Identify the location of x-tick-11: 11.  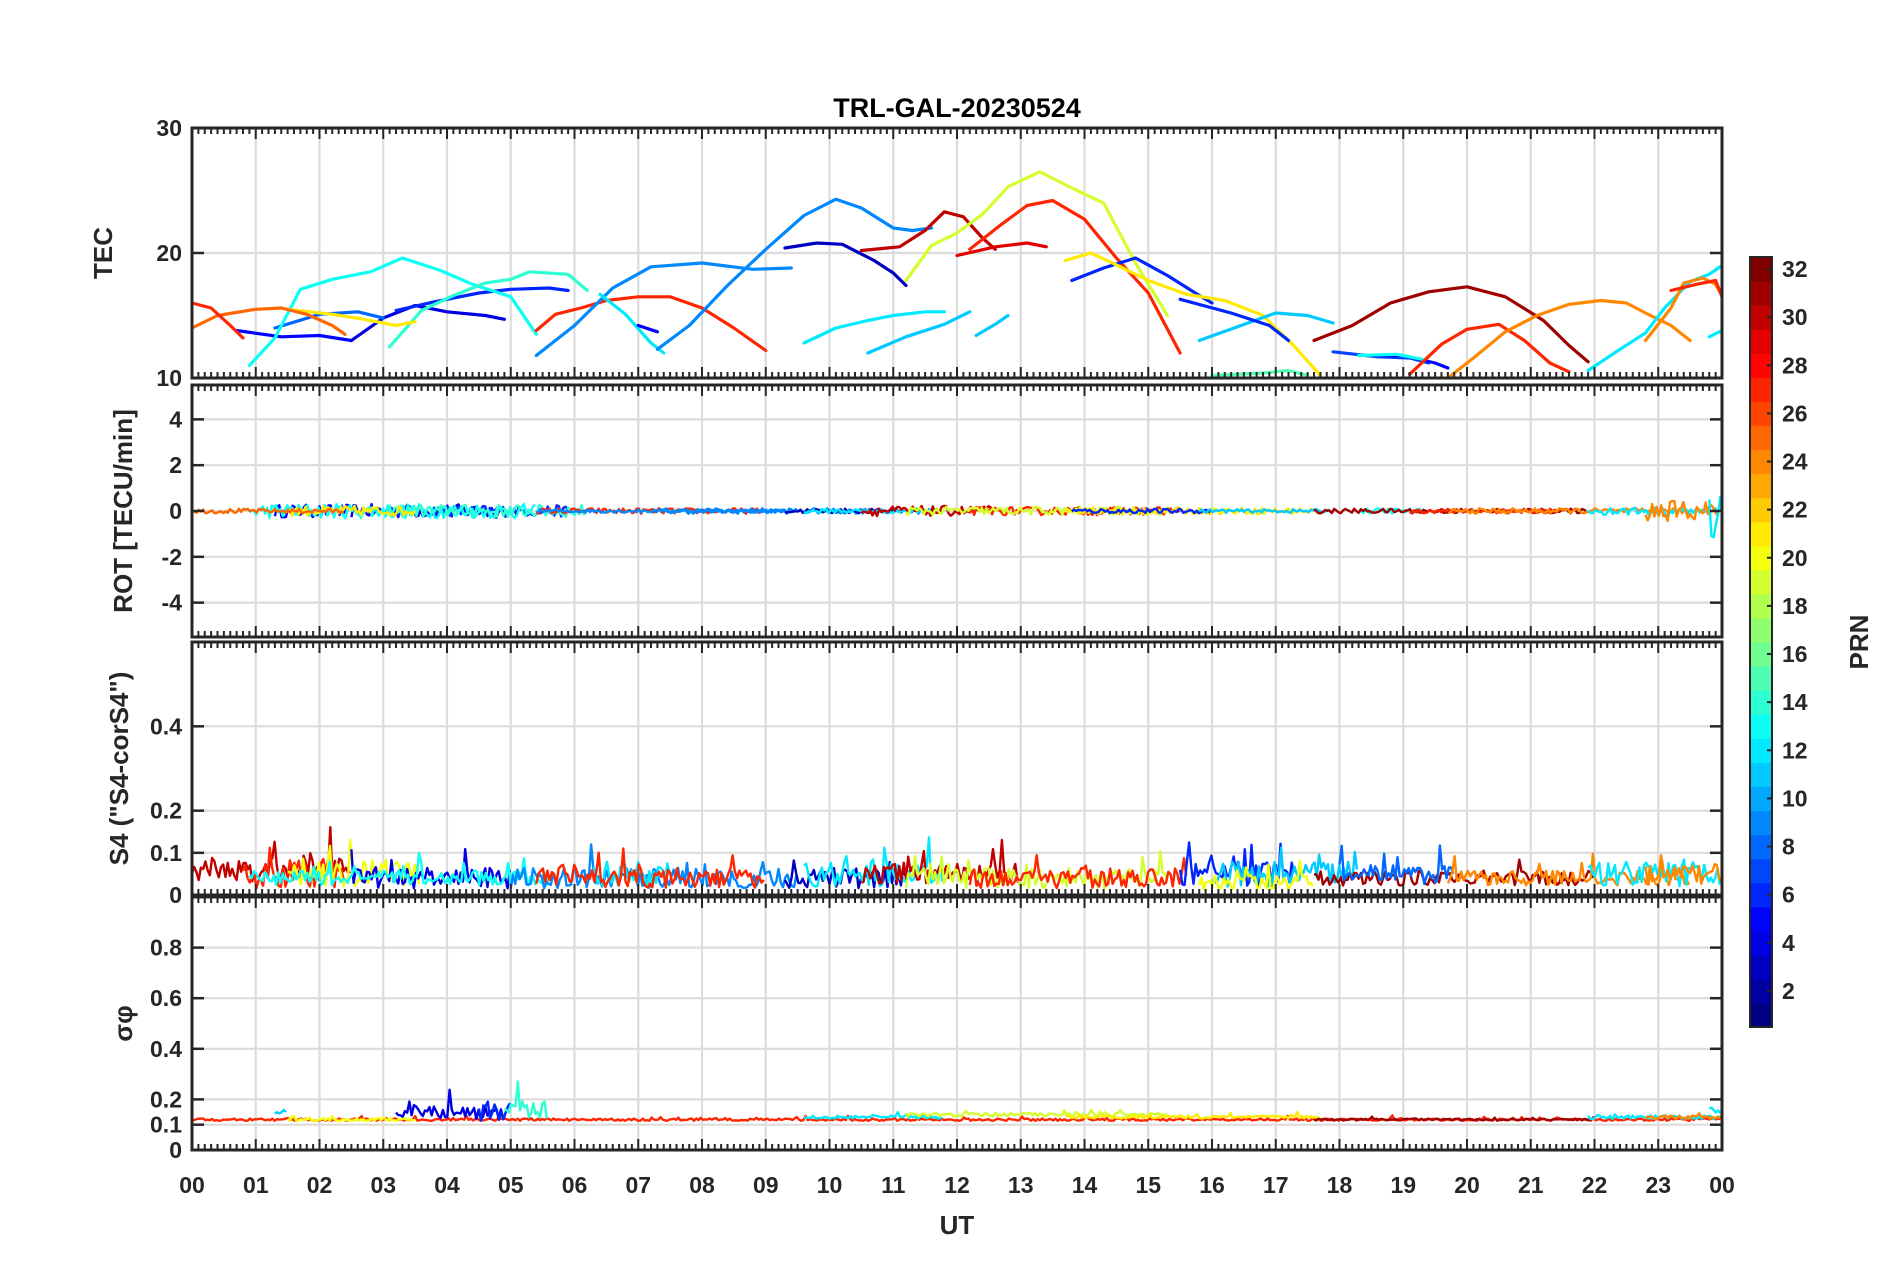
(893, 1185).